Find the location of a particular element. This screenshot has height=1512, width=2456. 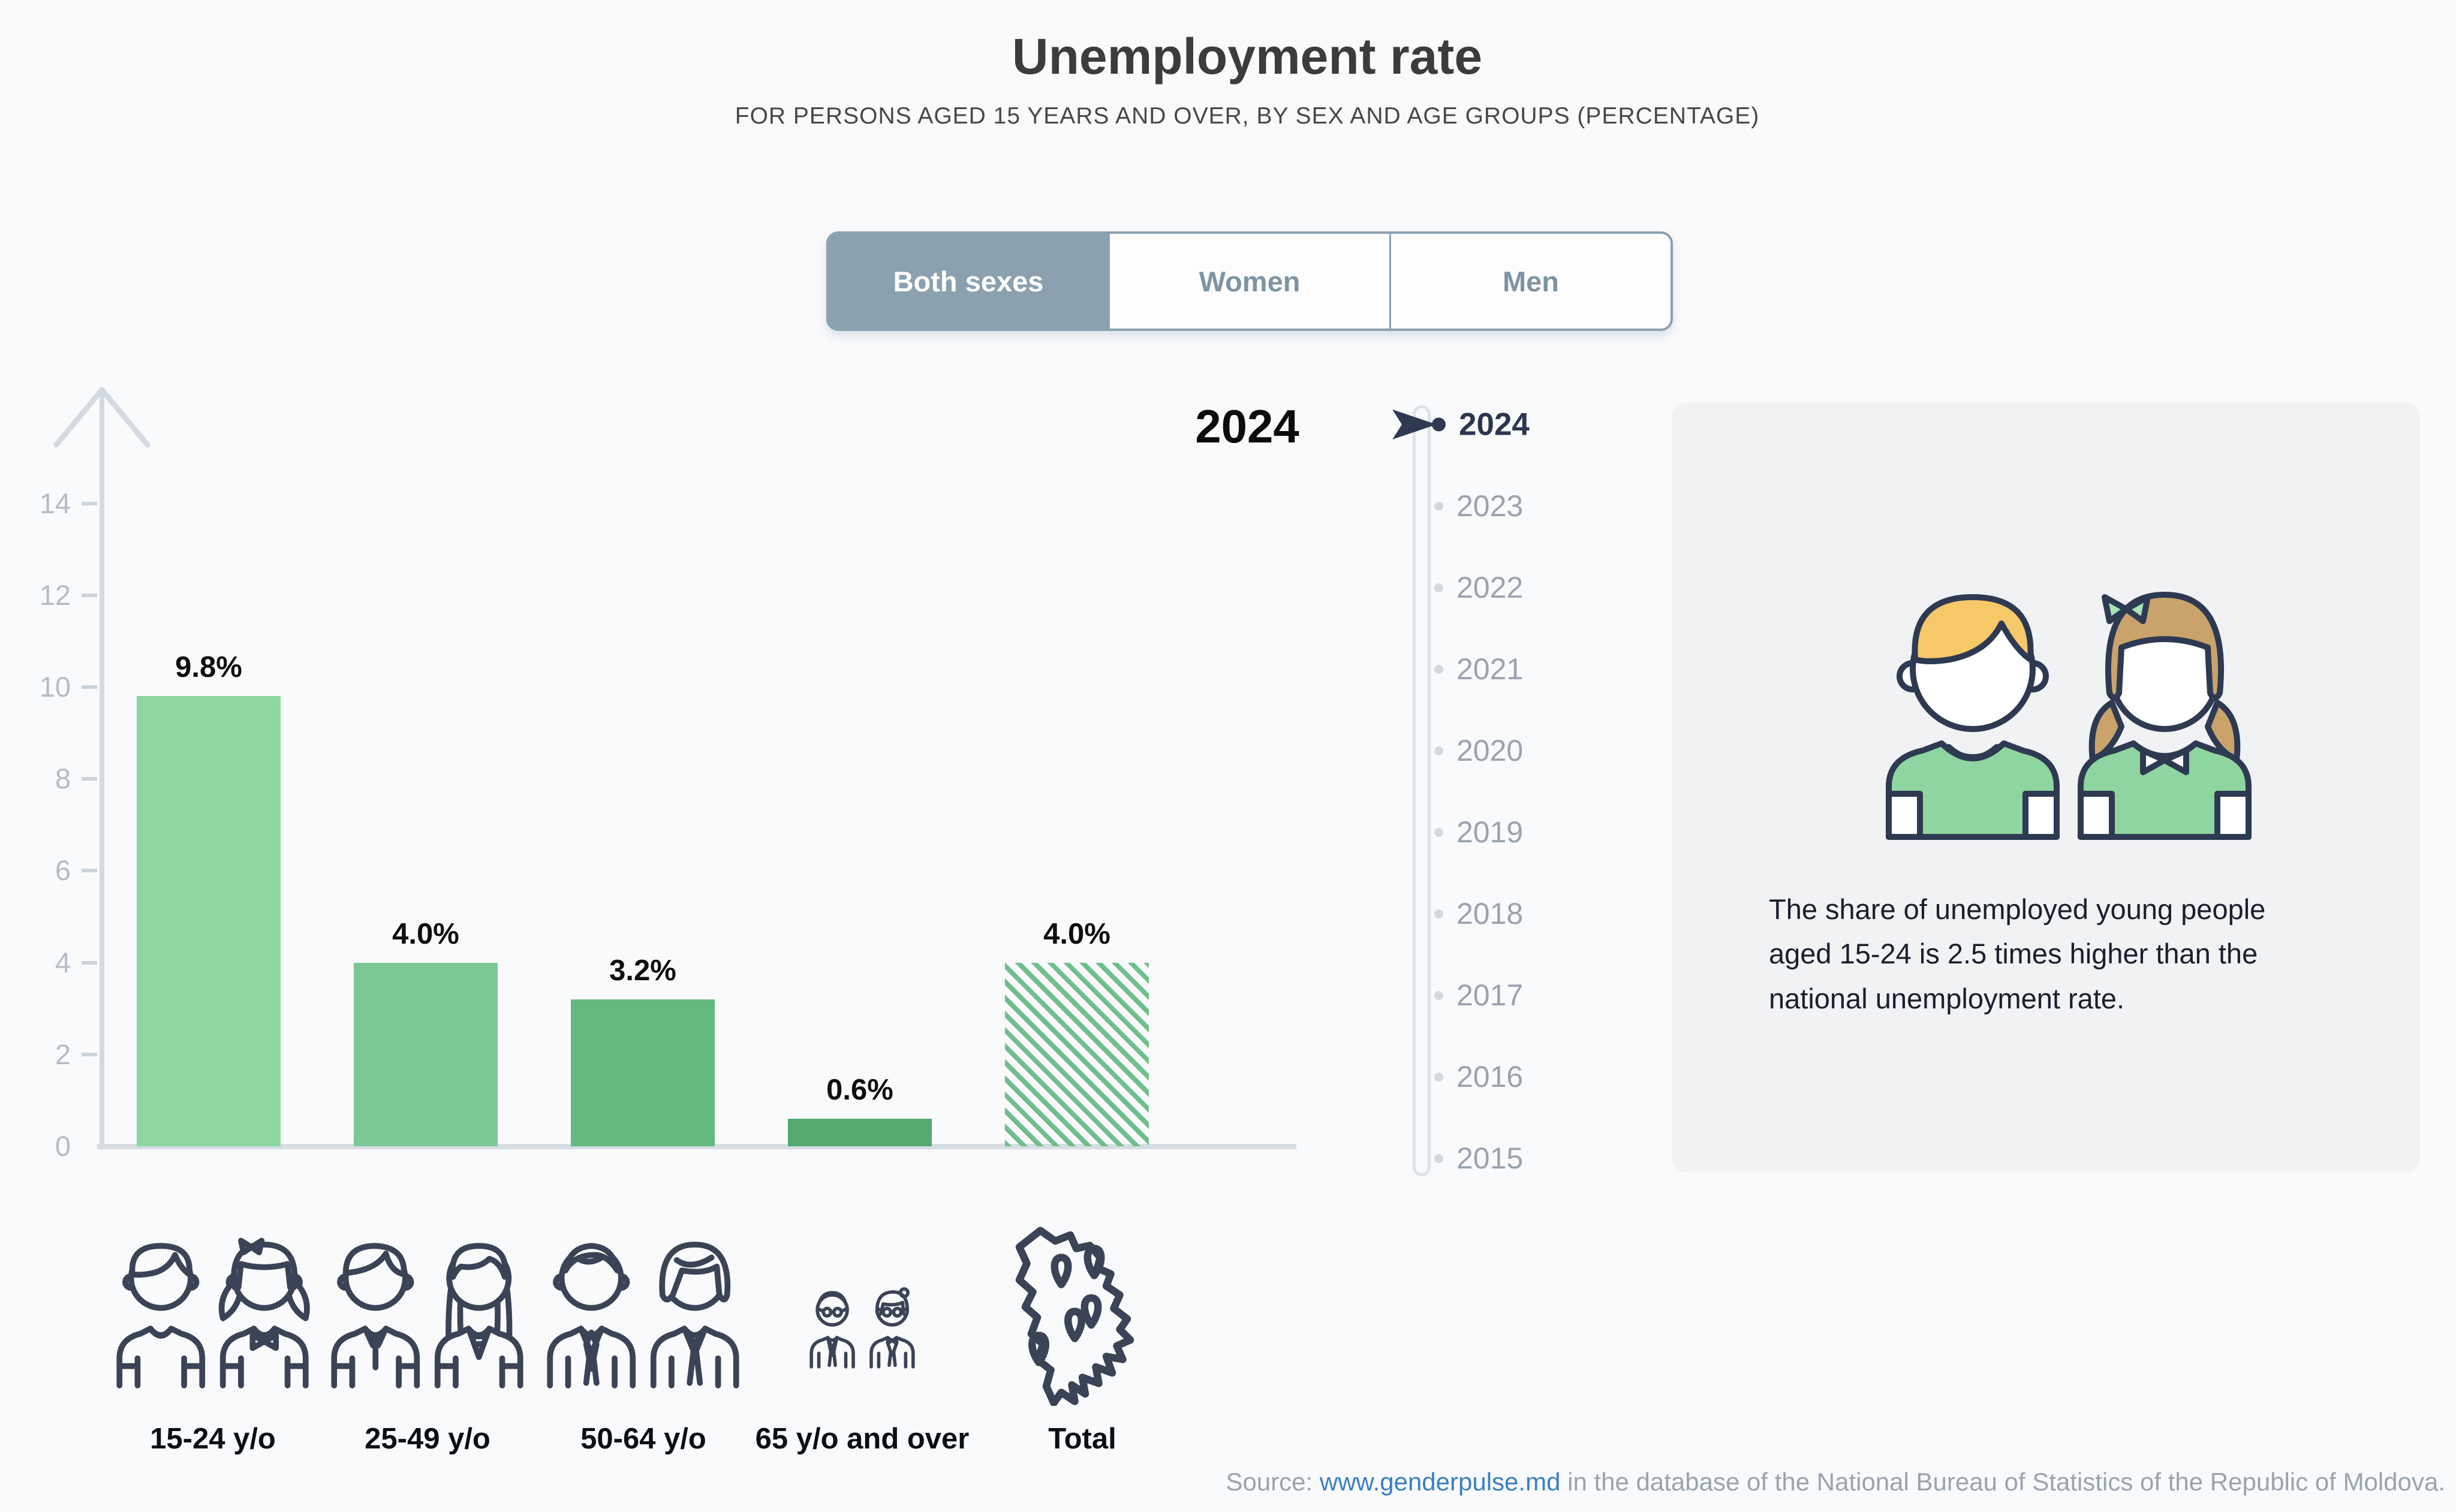

timeline-year-2024: 2024 is located at coordinates (1481, 424).